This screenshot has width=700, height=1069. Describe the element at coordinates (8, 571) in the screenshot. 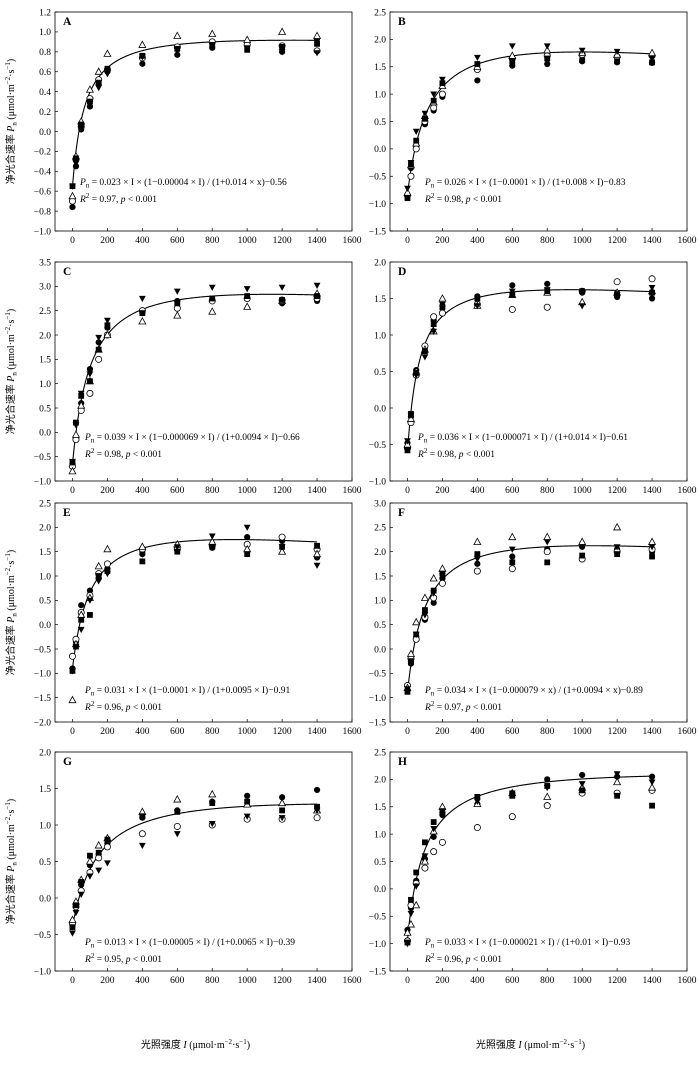

I see `ylabel-sup1: −2` at that location.